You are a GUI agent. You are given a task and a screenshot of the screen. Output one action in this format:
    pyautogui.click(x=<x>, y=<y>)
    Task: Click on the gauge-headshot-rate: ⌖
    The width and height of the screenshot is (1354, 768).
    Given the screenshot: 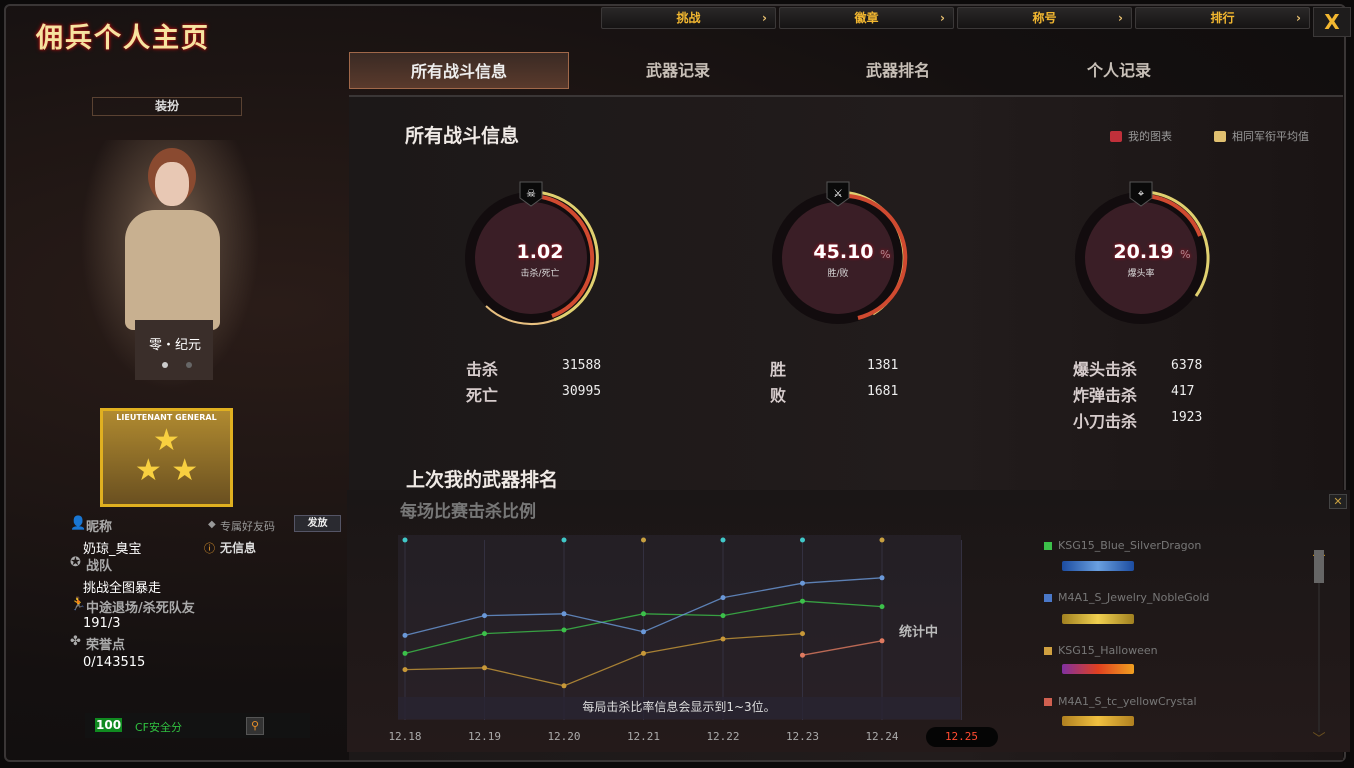 What is the action you would take?
    pyautogui.click(x=1142, y=252)
    